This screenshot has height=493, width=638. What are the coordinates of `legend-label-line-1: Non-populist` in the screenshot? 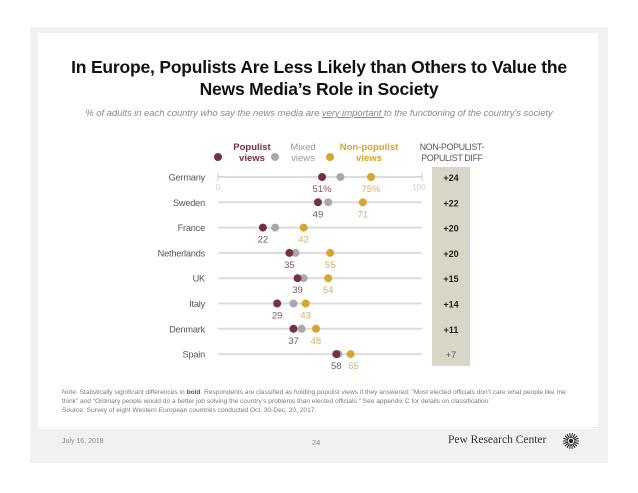 It's located at (369, 147).